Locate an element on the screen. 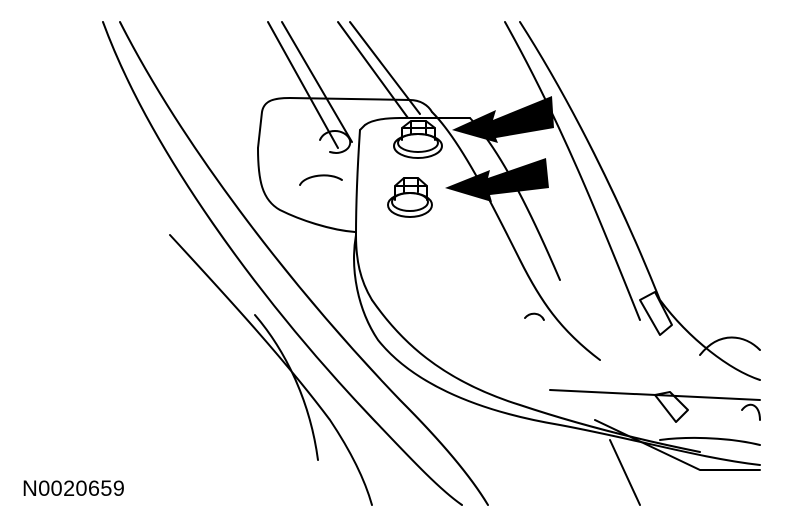 The width and height of the screenshot is (800, 520). lower-bolt is located at coordinates (410, 197).